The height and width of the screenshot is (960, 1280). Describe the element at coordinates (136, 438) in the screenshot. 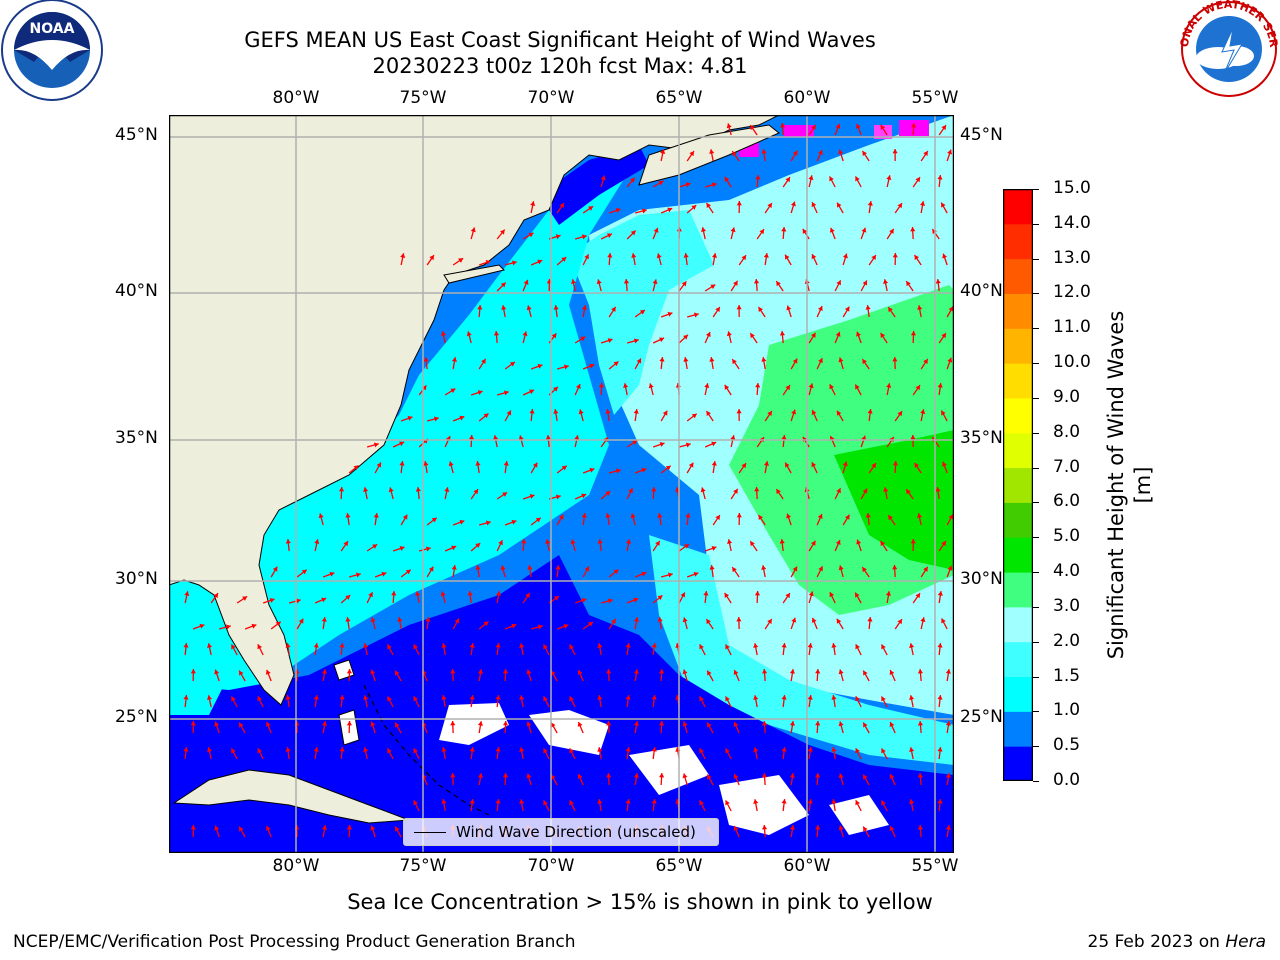

I see `lat-label-left: 35°N` at that location.